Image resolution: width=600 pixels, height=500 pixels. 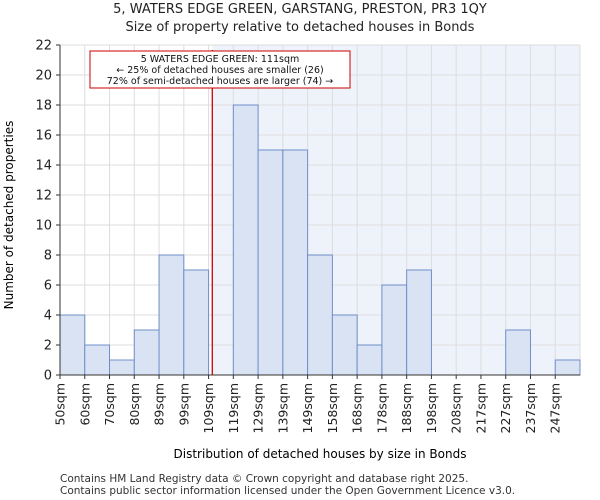 I want to click on bar-129sqm, so click(x=270, y=262).